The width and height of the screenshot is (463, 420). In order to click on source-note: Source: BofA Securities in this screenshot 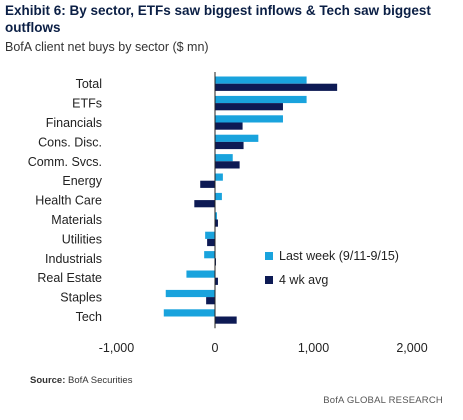, I will do `click(81, 380)`.